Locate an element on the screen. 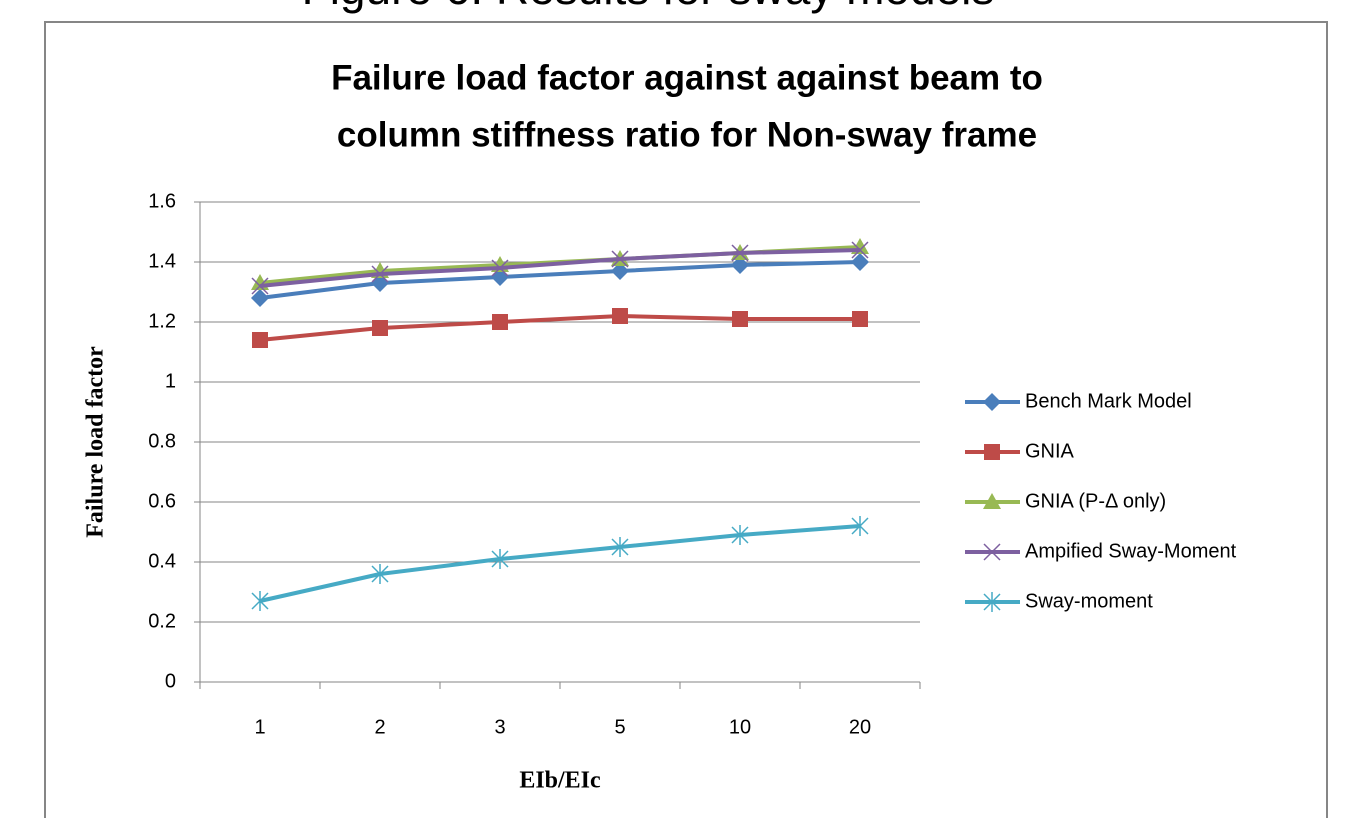 The height and width of the screenshot is (818, 1365). x-axis-label: EIb/EIc is located at coordinates (560, 781).